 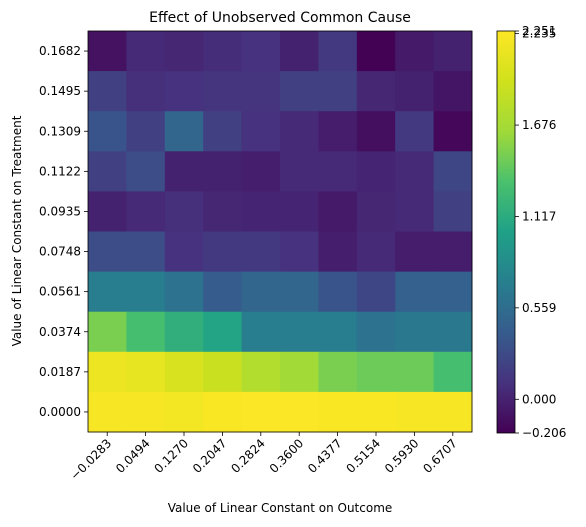 I want to click on colorbar-tick-label: 1.676, so click(x=539, y=125).